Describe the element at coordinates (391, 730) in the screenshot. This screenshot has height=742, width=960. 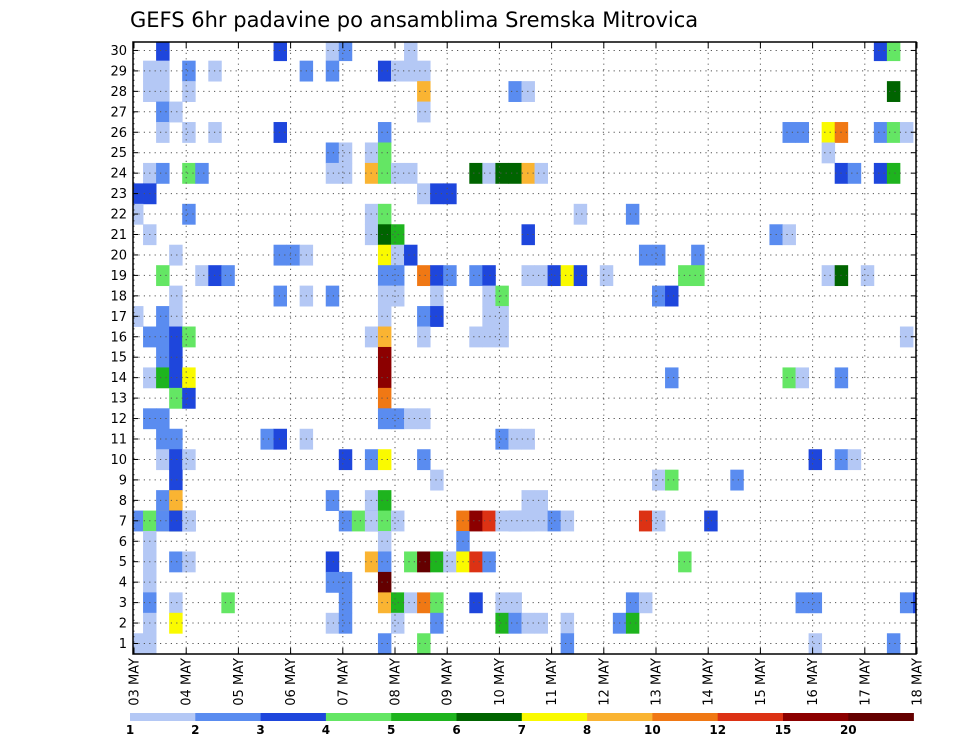
I see `colorbar-label: 5` at that location.